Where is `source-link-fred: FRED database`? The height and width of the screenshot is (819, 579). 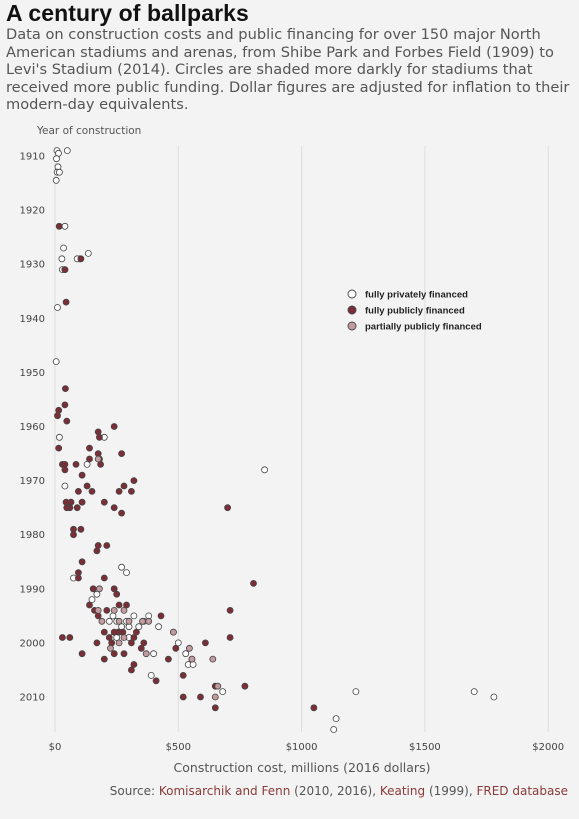
source-link-fred: FRED database is located at coordinates (522, 791).